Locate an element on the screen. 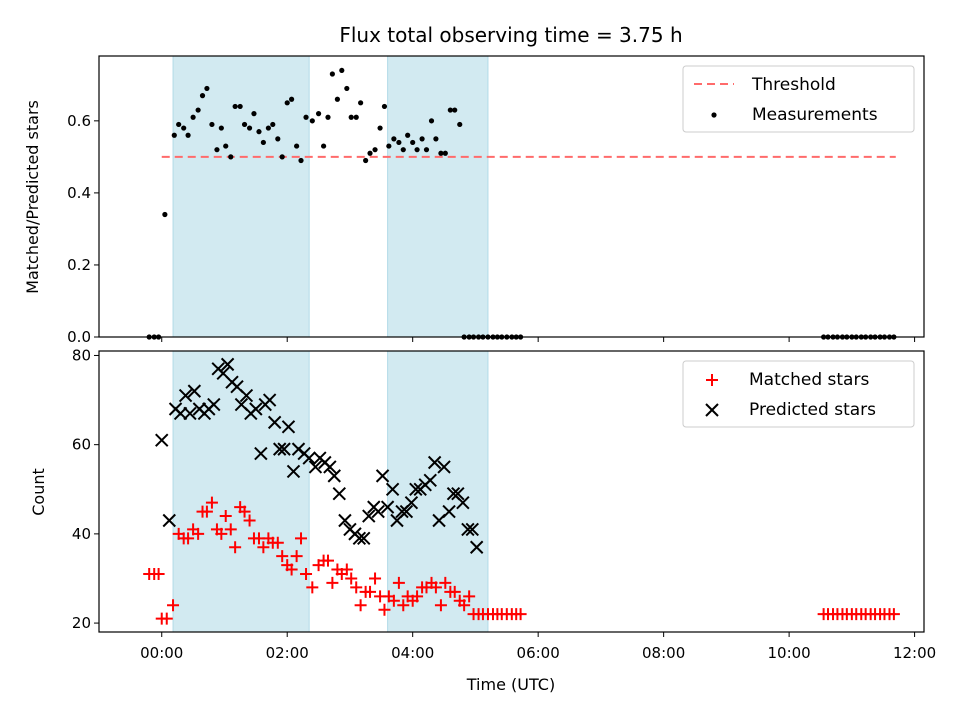 The width and height of the screenshot is (960, 720). y-tick-label: 0.6 is located at coordinates (79, 121).